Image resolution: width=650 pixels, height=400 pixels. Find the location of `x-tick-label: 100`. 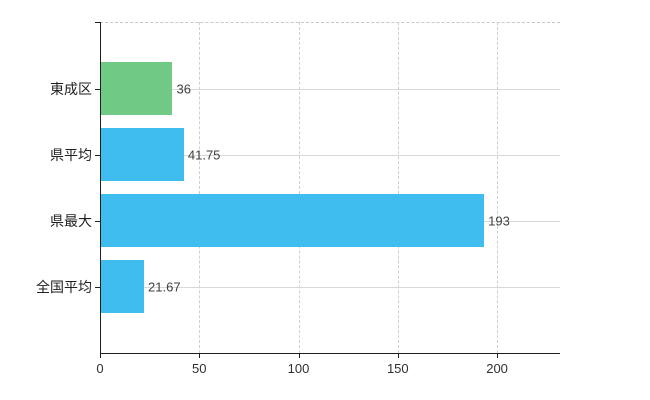

x-tick-label: 100 is located at coordinates (298, 368).